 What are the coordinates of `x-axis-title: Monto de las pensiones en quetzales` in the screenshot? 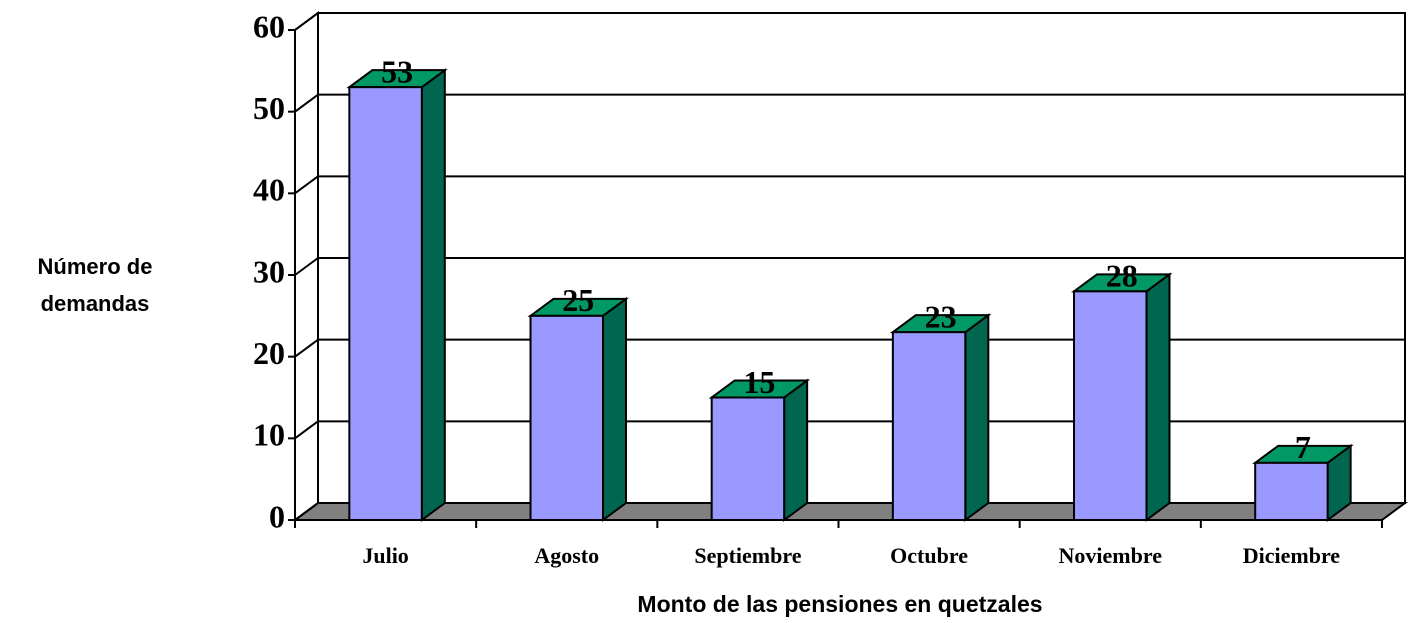 It's located at (839, 604).